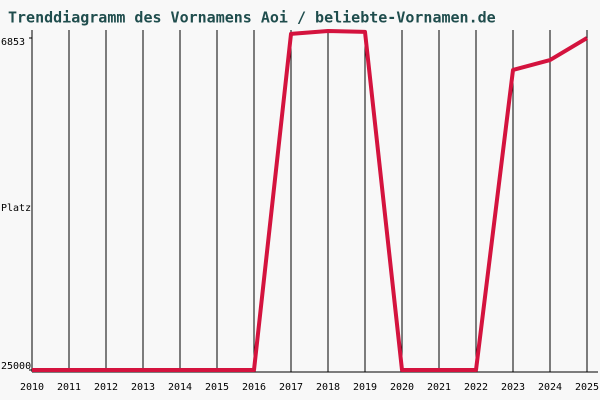 This screenshot has height=400, width=600. What do you see at coordinates (402, 387) in the screenshot?
I see `x-tick-label: 2020` at bounding box center [402, 387].